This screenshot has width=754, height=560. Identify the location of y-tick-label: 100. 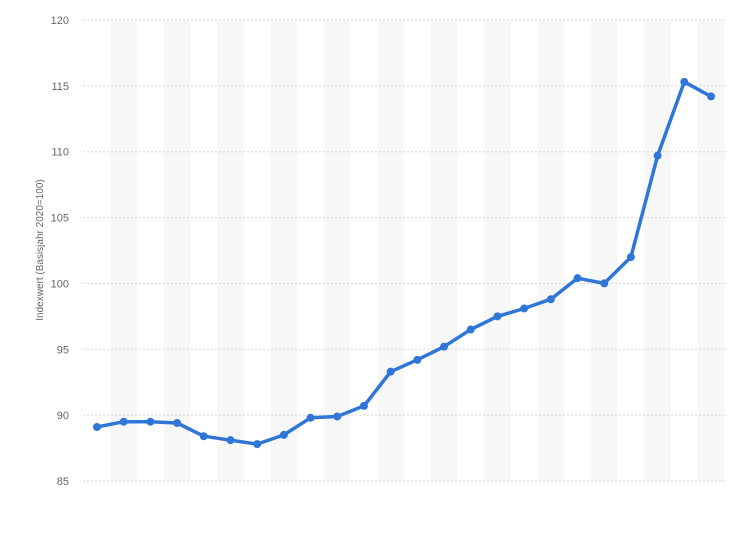
(60, 284).